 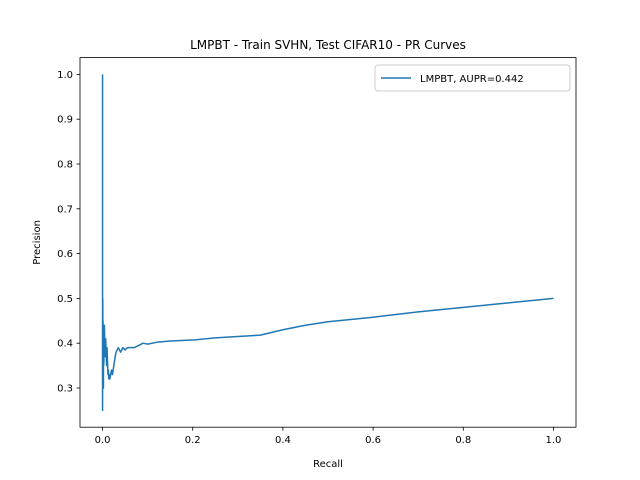 I want to click on y-tick-label: 0.8, so click(x=65, y=165).